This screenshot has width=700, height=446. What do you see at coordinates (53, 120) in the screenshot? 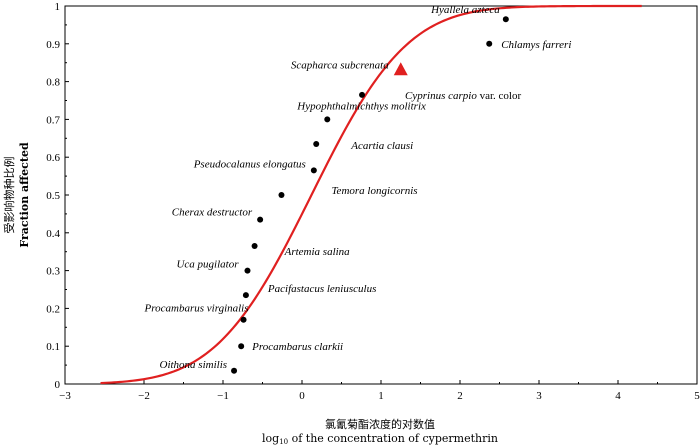
I see `y-tick-label: 0.7` at bounding box center [53, 120].